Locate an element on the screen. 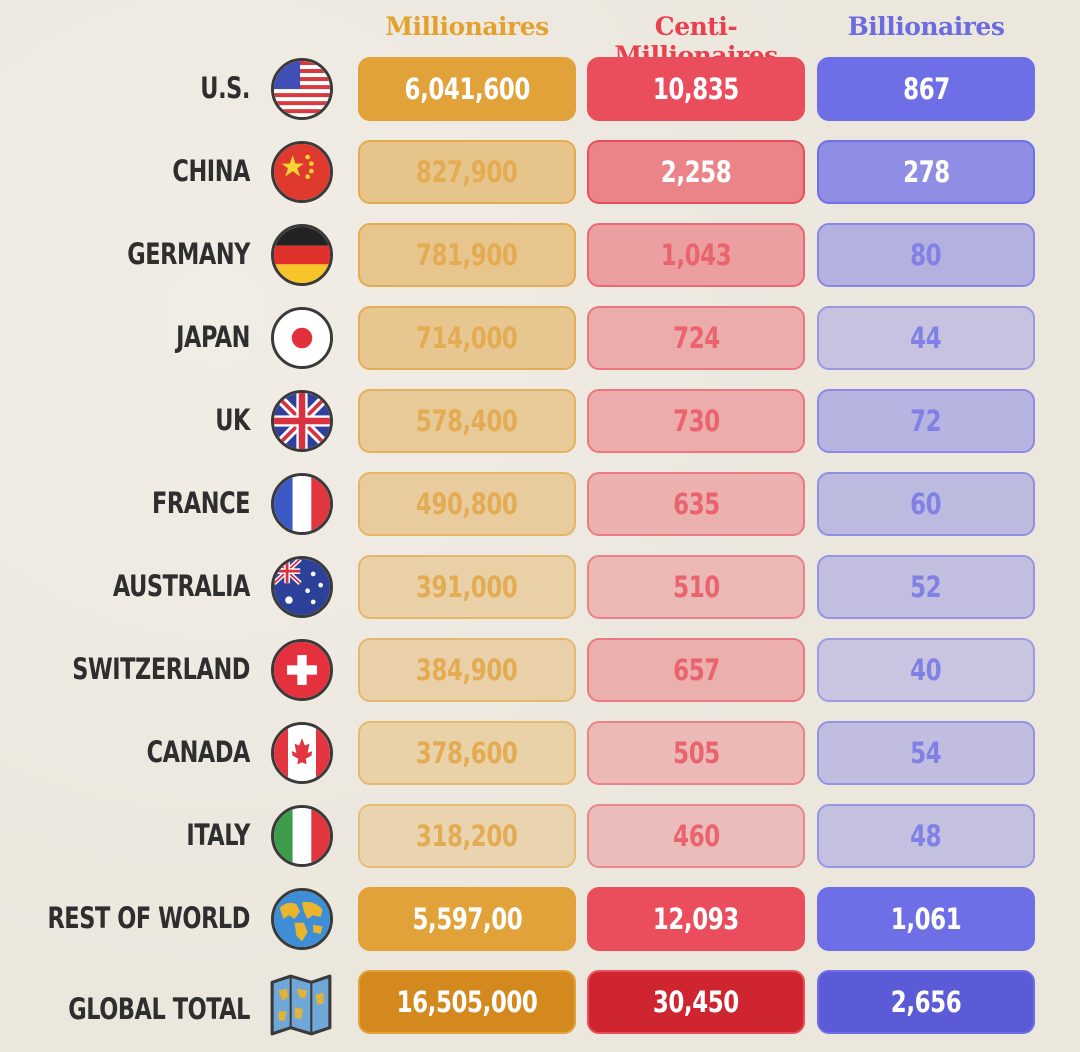  country-label: REST OF WORLD is located at coordinates (149, 918).